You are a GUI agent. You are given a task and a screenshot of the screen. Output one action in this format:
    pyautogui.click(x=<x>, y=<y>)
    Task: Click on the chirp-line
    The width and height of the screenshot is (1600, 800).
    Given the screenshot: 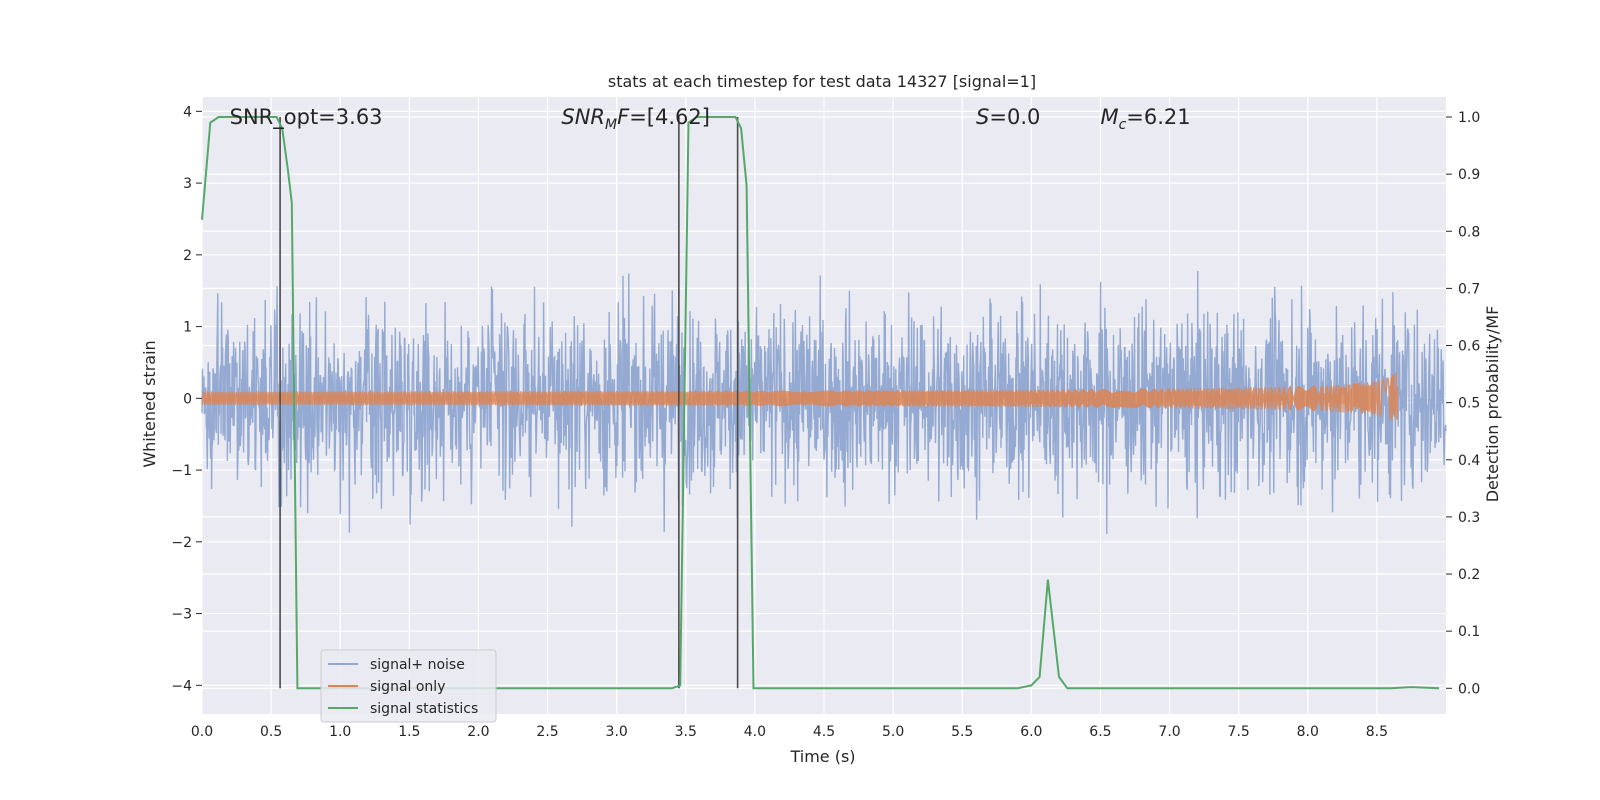 What is the action you would take?
    pyautogui.click(x=800, y=397)
    